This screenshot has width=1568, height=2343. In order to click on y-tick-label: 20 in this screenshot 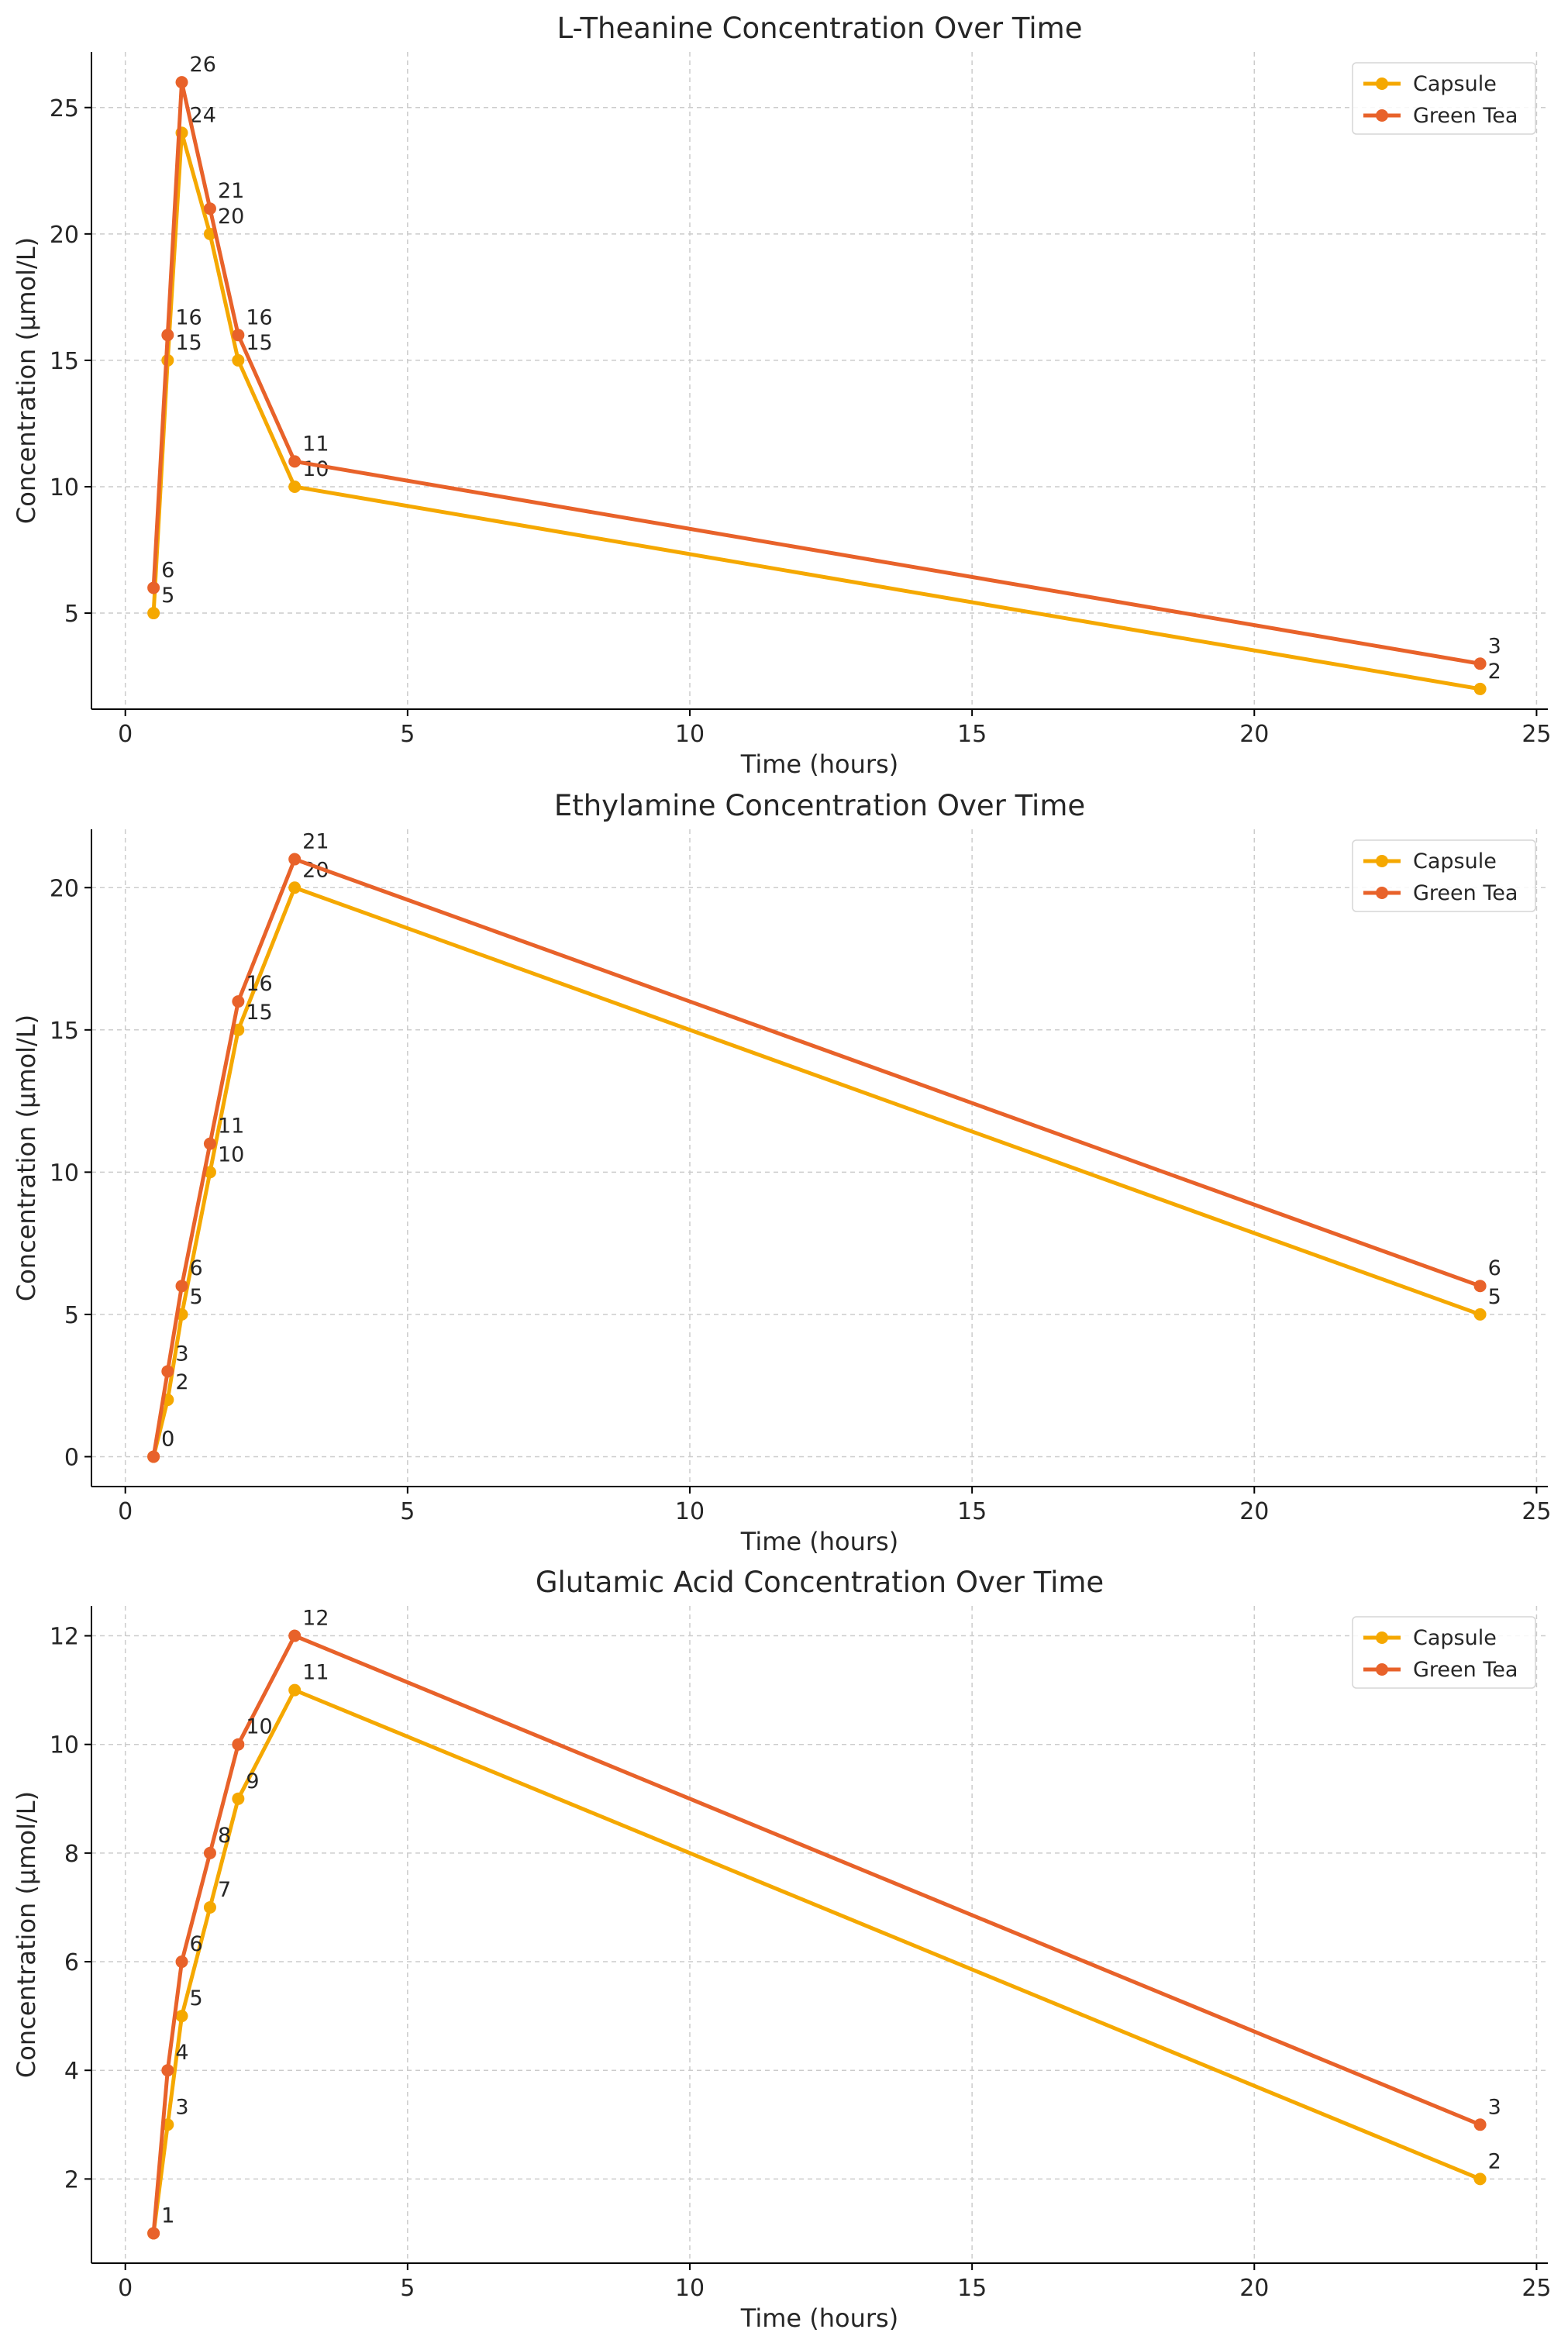, I will do `click(64, 888)`.